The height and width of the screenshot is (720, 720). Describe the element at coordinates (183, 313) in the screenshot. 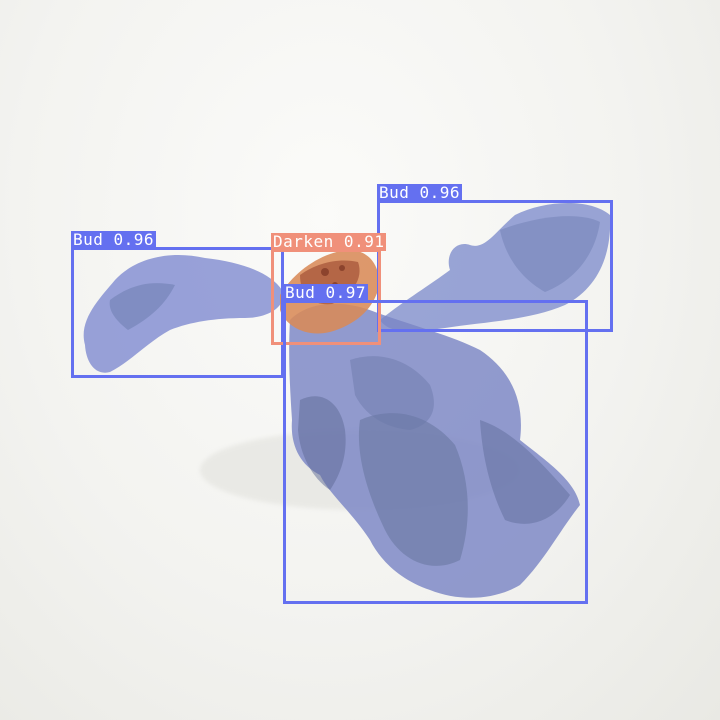

I see `left-bud-mask` at that location.